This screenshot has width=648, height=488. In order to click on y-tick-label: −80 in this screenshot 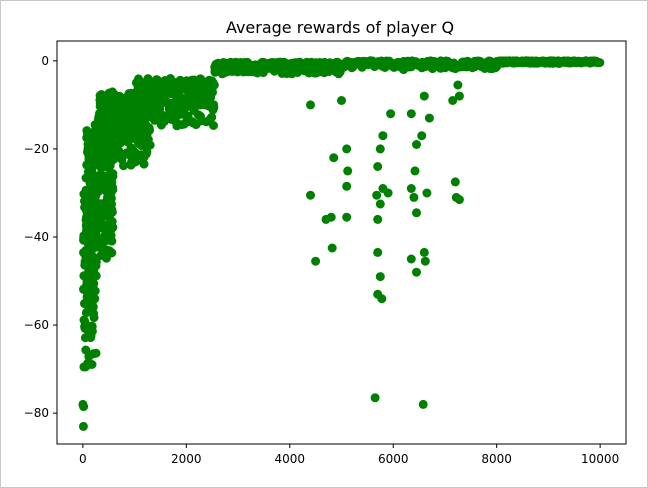, I will do `click(36, 413)`.